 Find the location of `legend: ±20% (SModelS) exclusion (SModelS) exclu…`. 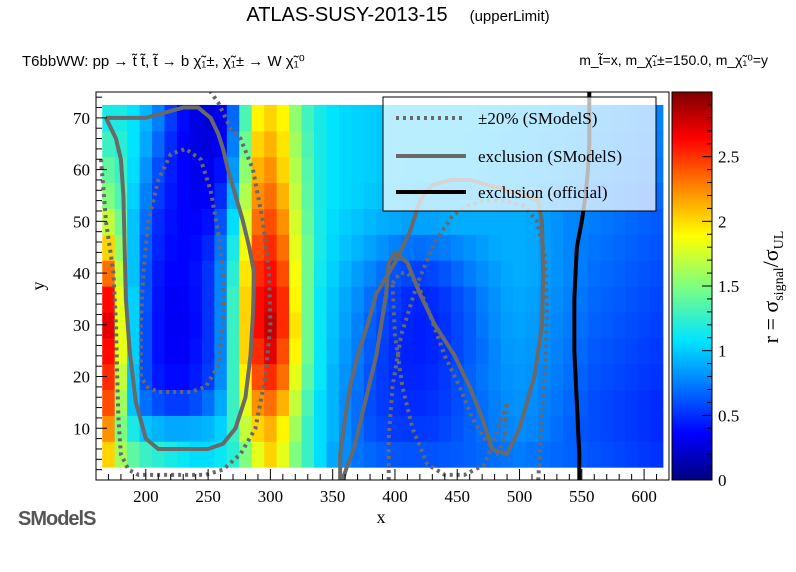

legend: ±20% (SModelS) exclusion (SModelS) exclu… is located at coordinates (519, 154).